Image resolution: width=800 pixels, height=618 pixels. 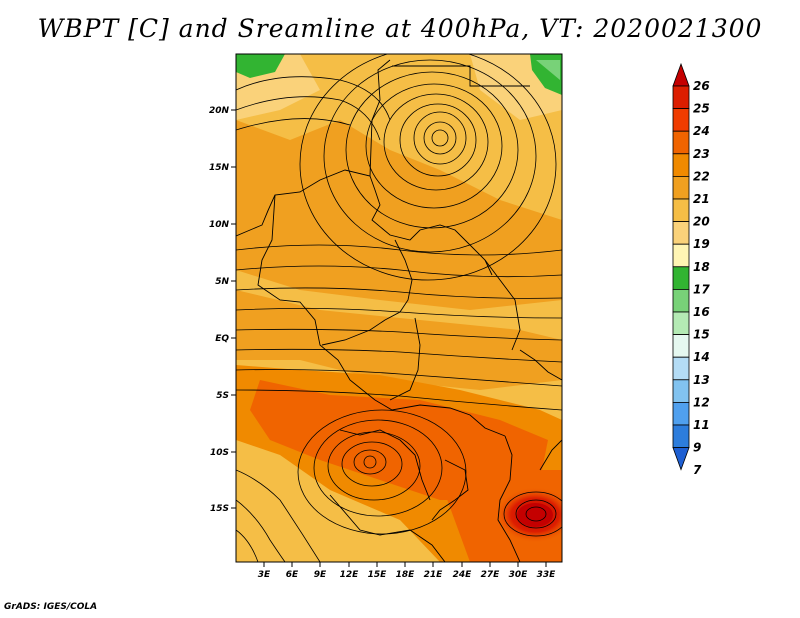 What do you see at coordinates (222, 396) in the screenshot?
I see `lat-label: 5S` at bounding box center [222, 396].